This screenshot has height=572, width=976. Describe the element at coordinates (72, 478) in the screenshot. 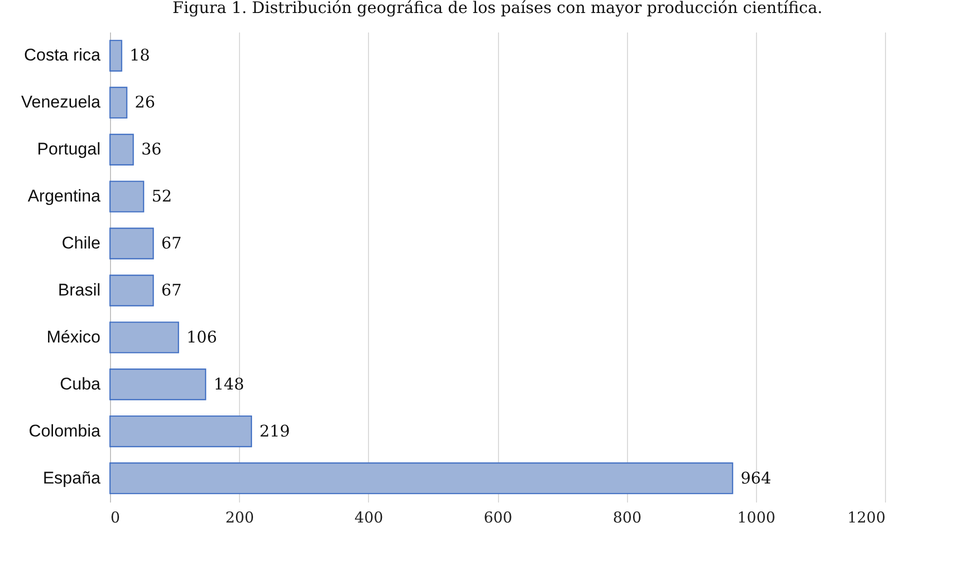

I see `y-tick-label: España` at that location.